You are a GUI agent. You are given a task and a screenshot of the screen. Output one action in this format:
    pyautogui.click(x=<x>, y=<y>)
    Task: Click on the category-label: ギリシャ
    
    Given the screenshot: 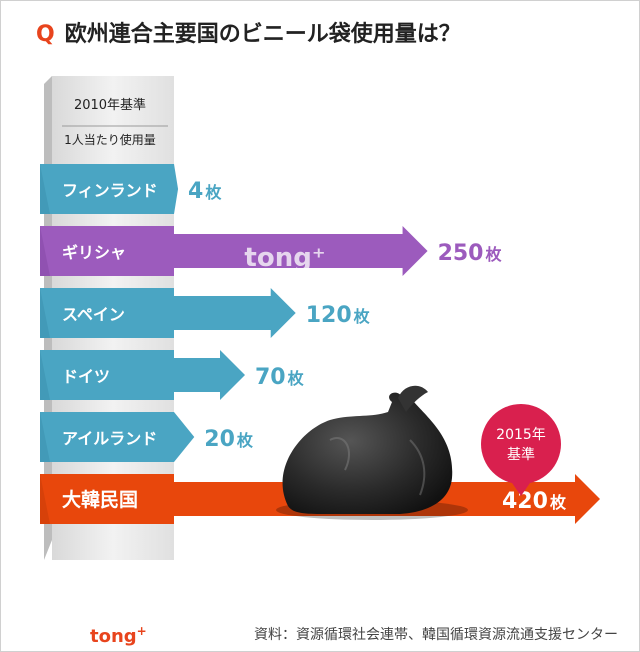 What is the action you would take?
    pyautogui.click(x=94, y=252)
    